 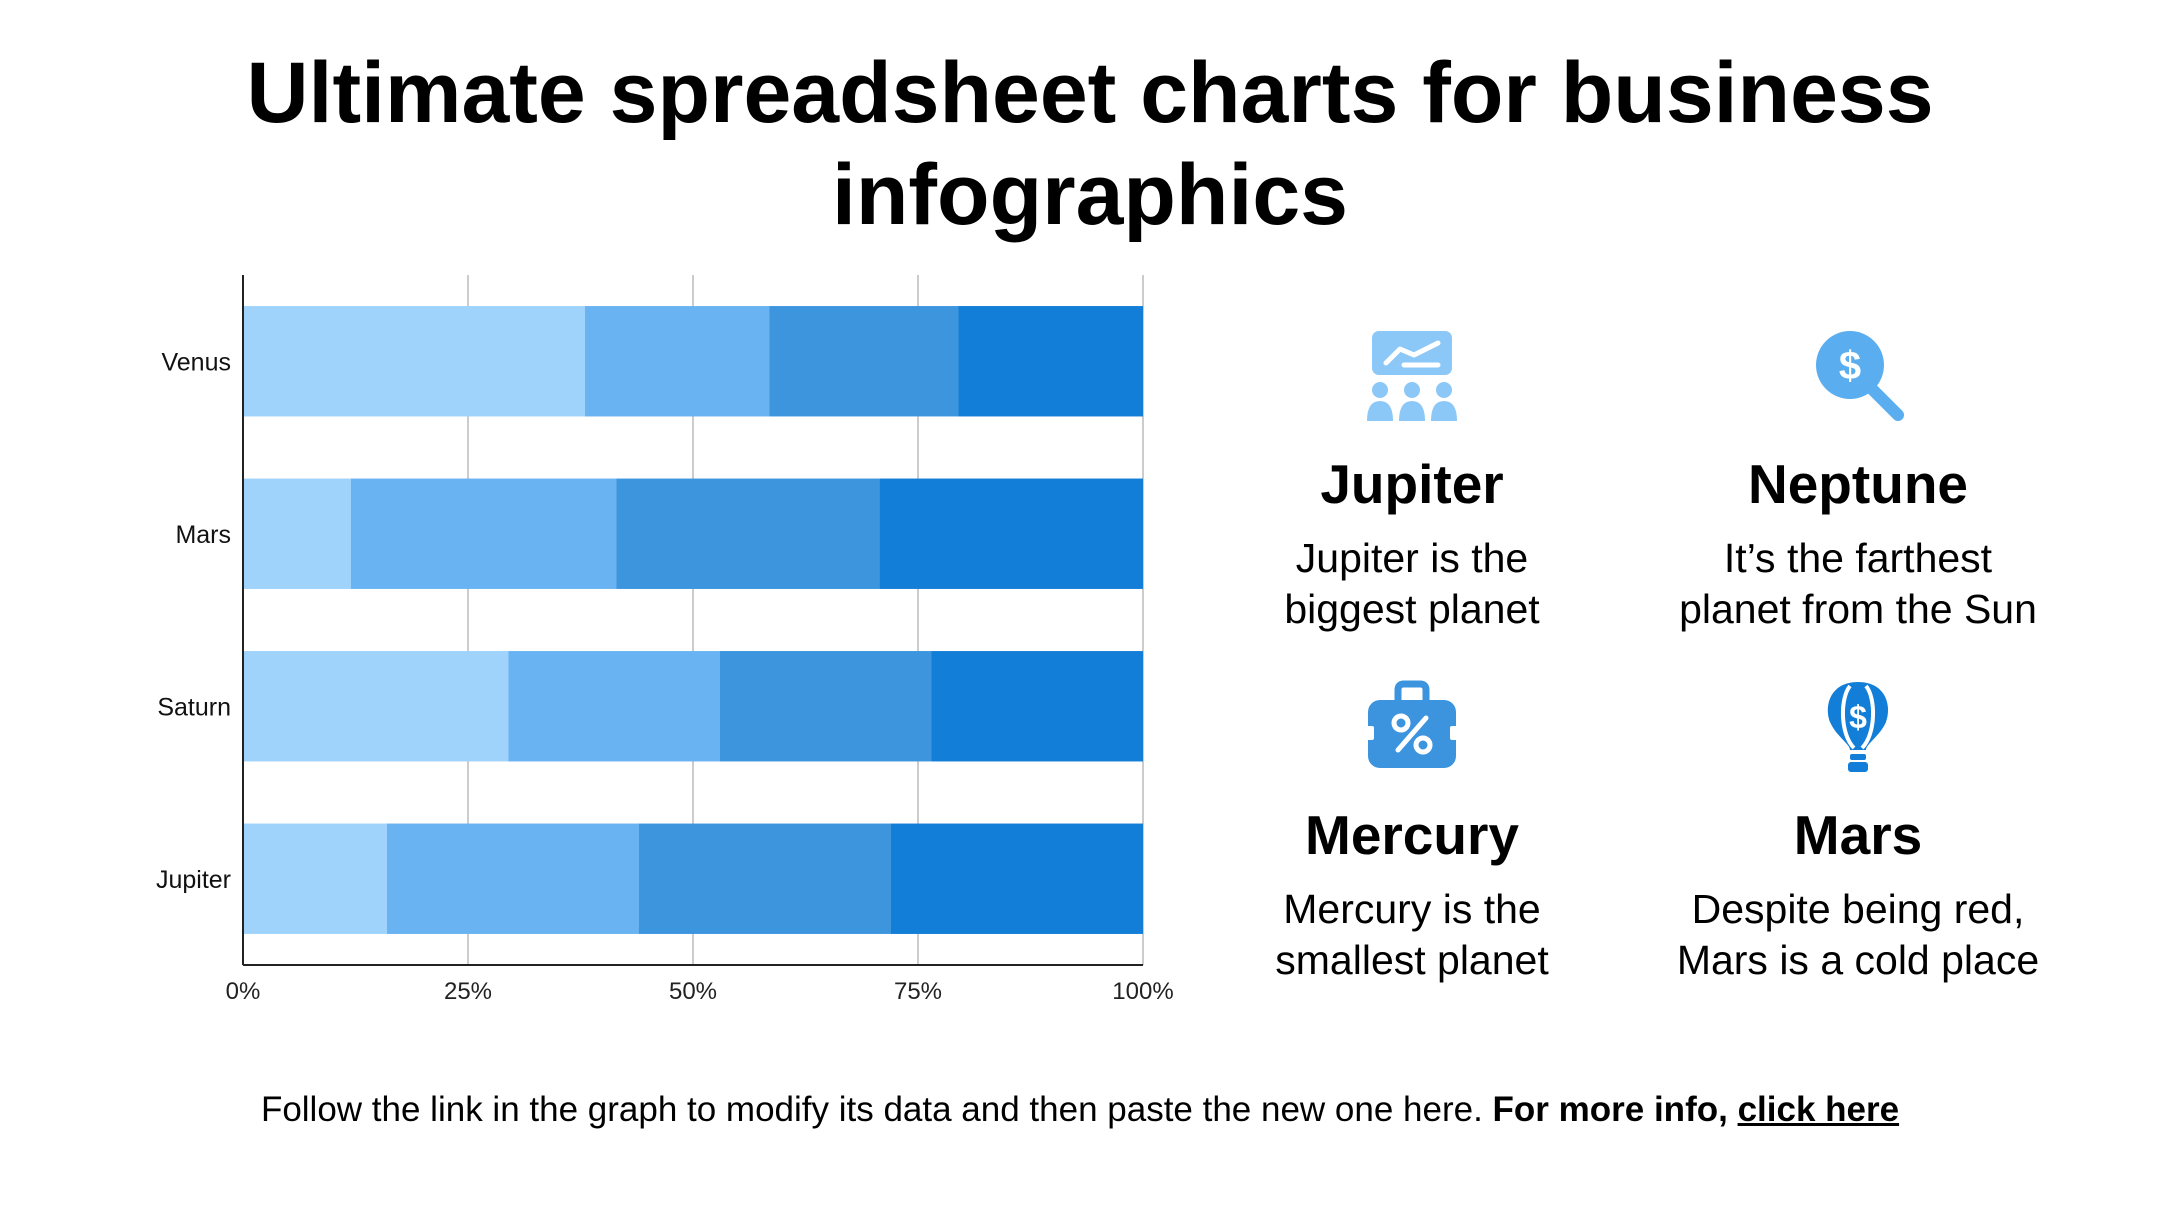 I want to click on click-here-link: click here, so click(x=1818, y=1109).